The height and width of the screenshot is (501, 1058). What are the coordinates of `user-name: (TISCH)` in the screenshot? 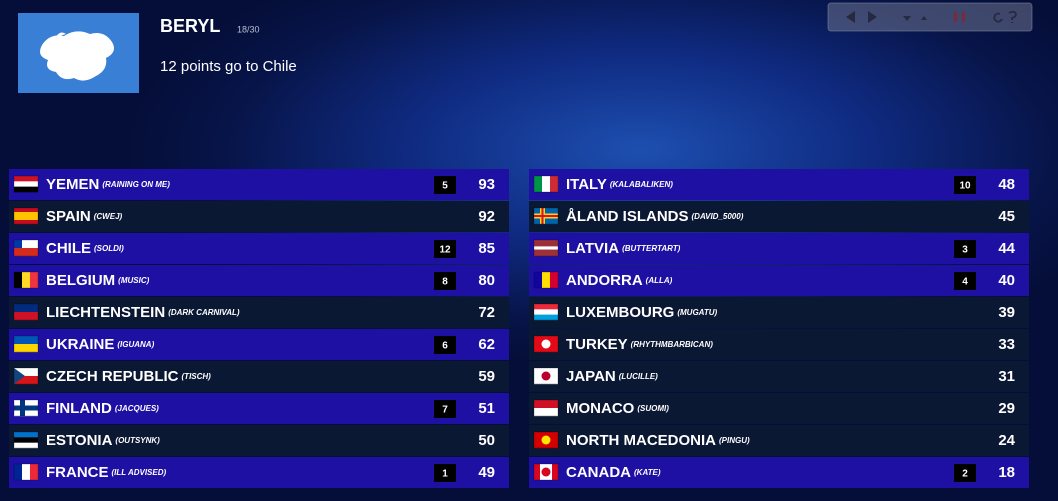 It's located at (197, 376).